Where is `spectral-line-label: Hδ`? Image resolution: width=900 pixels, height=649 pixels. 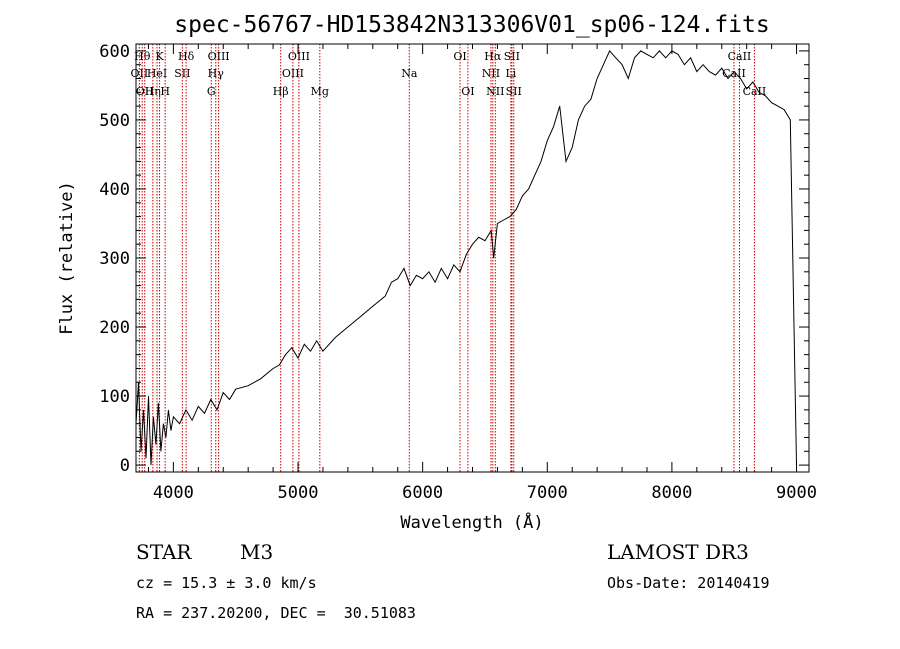
spectral-line-label: Hδ is located at coordinates (186, 56).